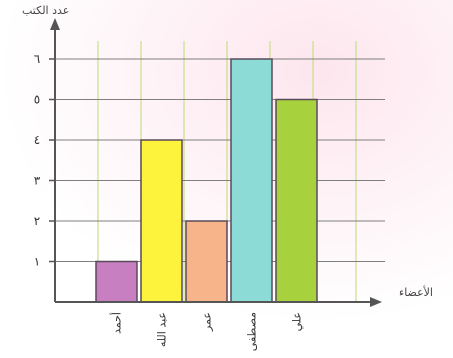 The height and width of the screenshot is (358, 453). I want to click on category-label: عمر, so click(207, 322).